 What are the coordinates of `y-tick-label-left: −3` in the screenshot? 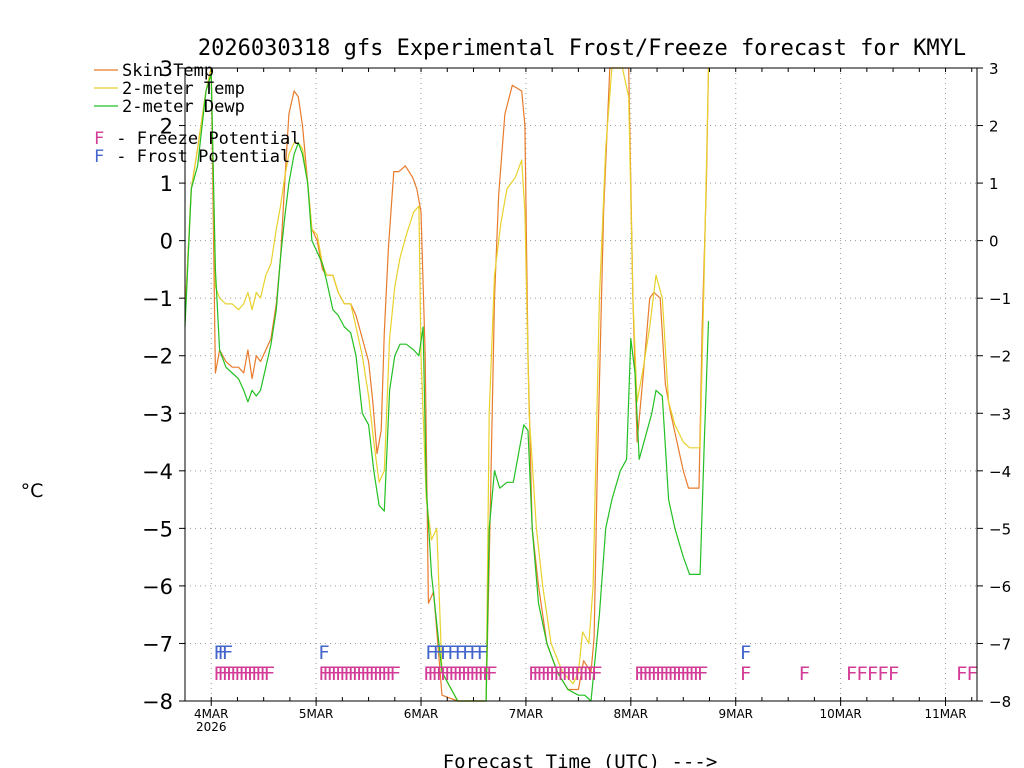 It's located at (157, 414).